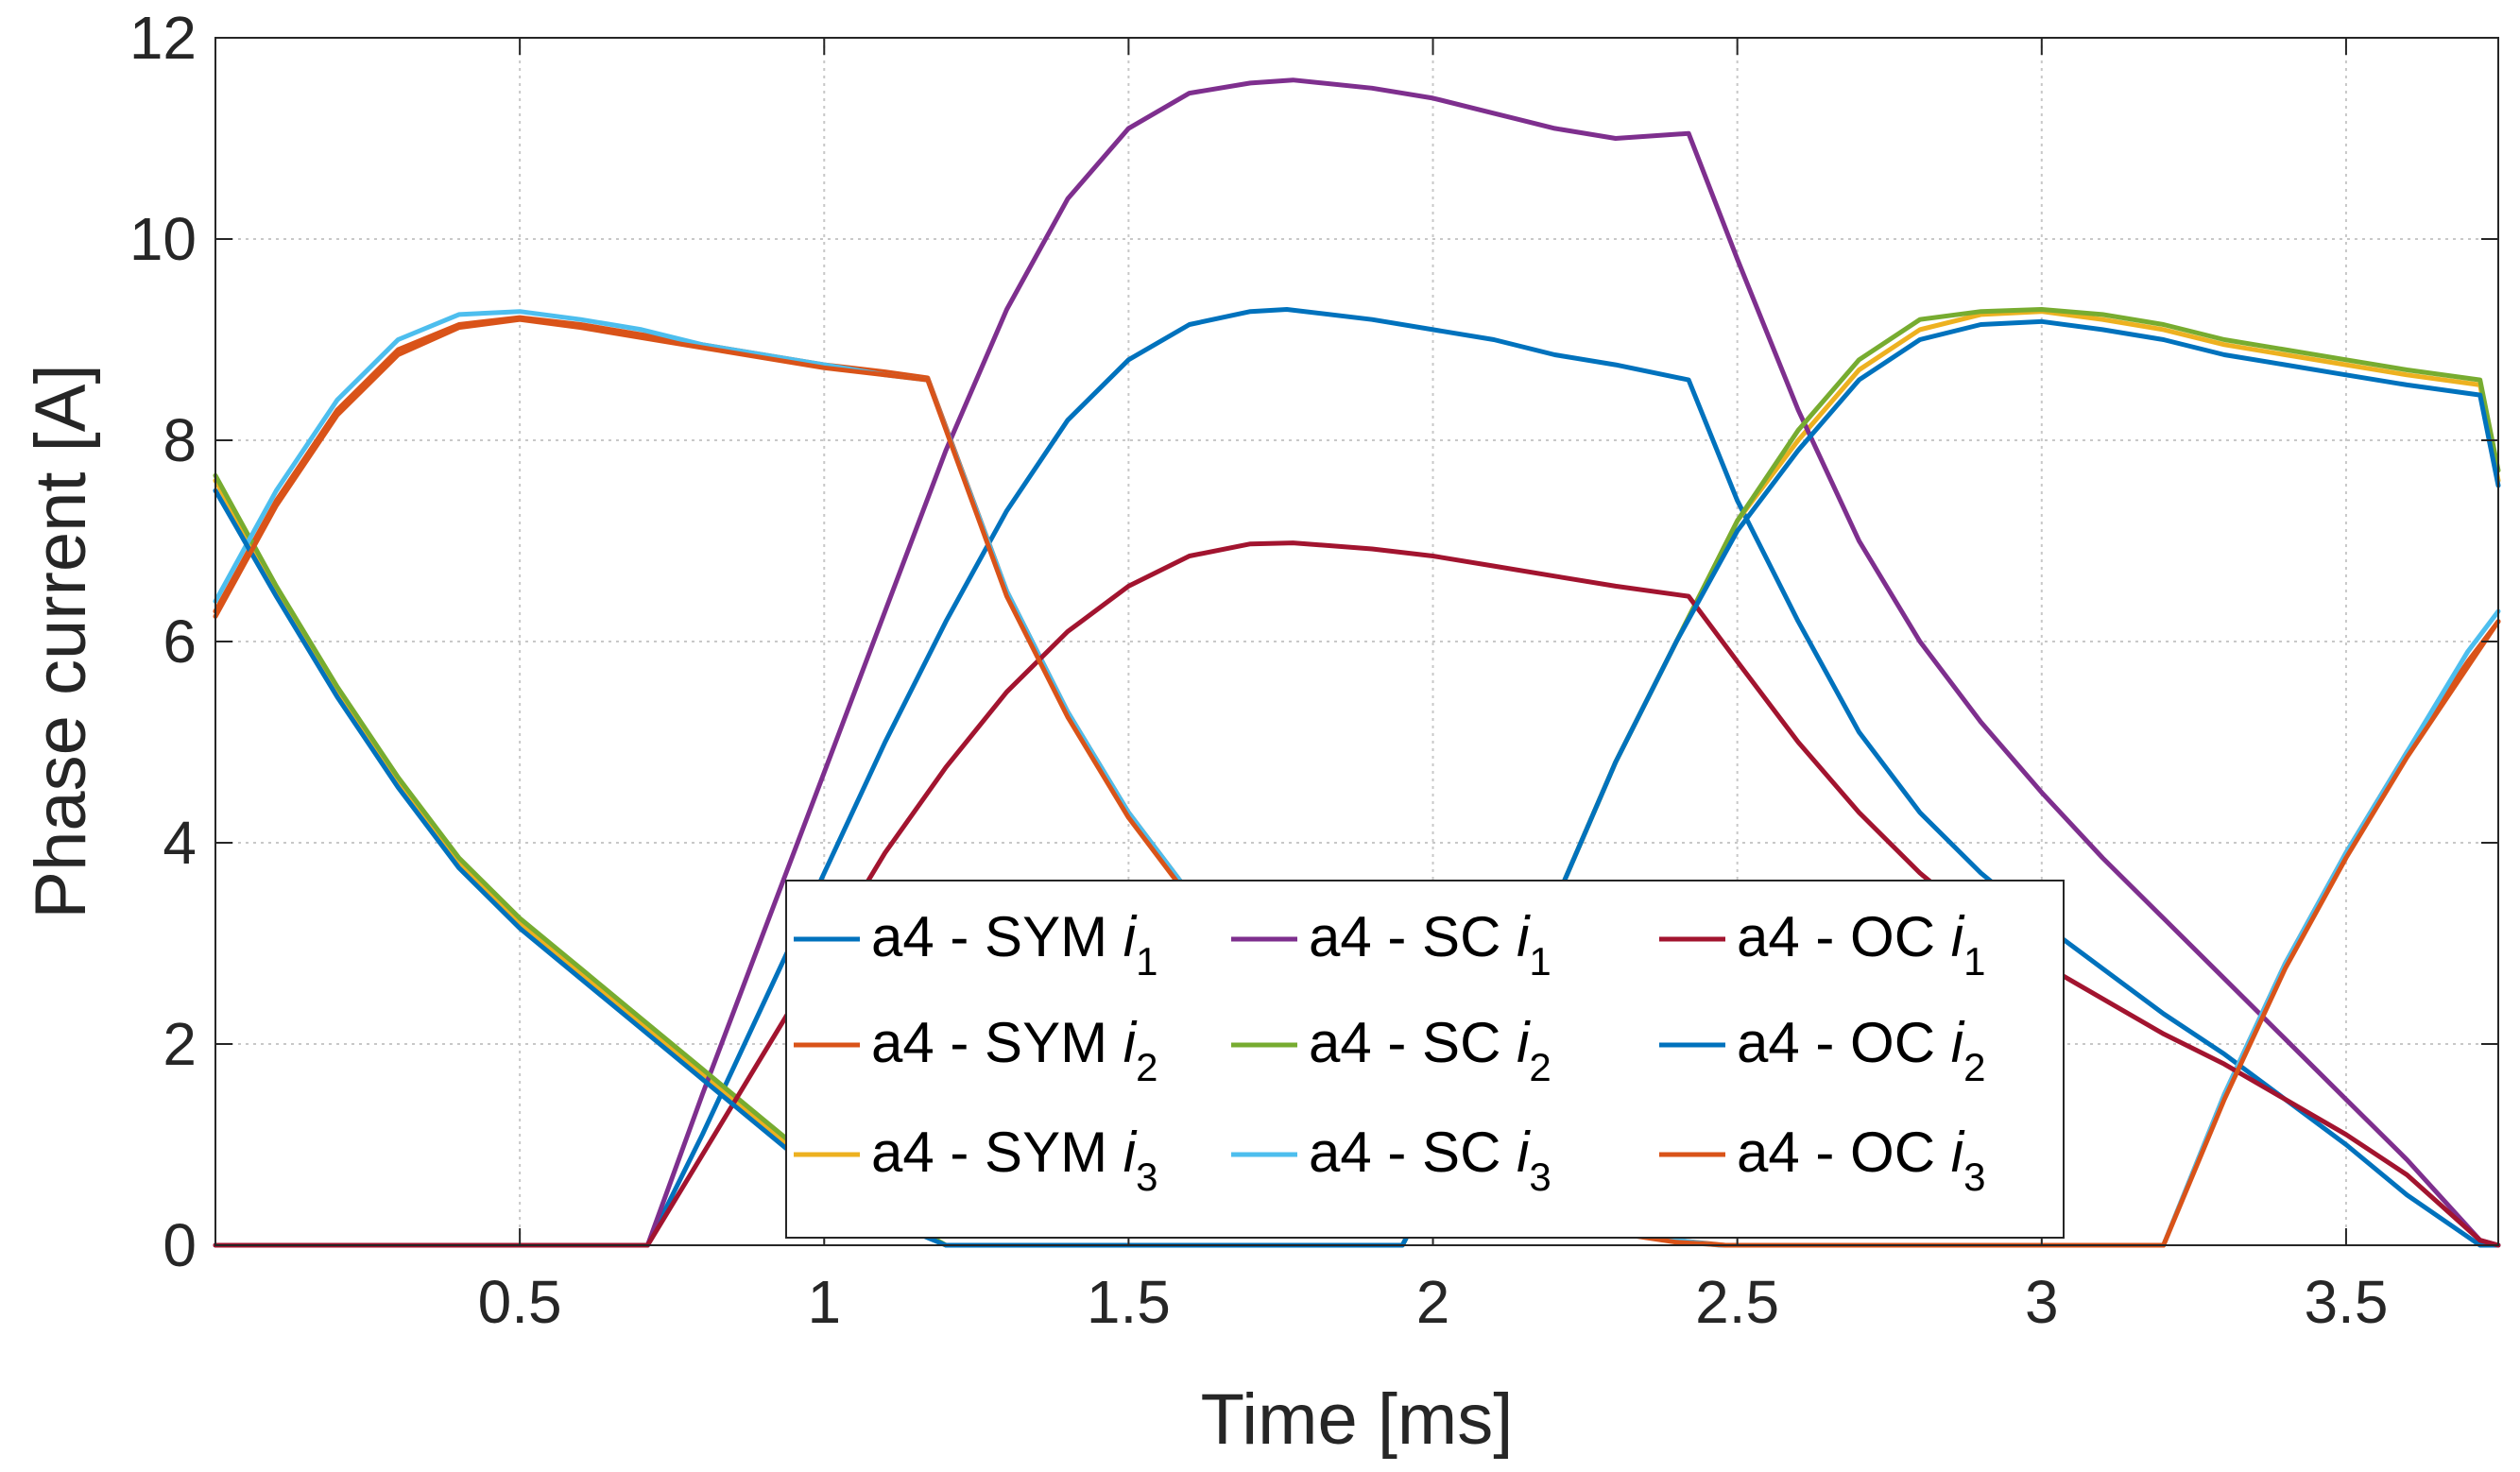  Describe the element at coordinates (180, 1245) in the screenshot. I see `y-tick-label: 0` at that location.